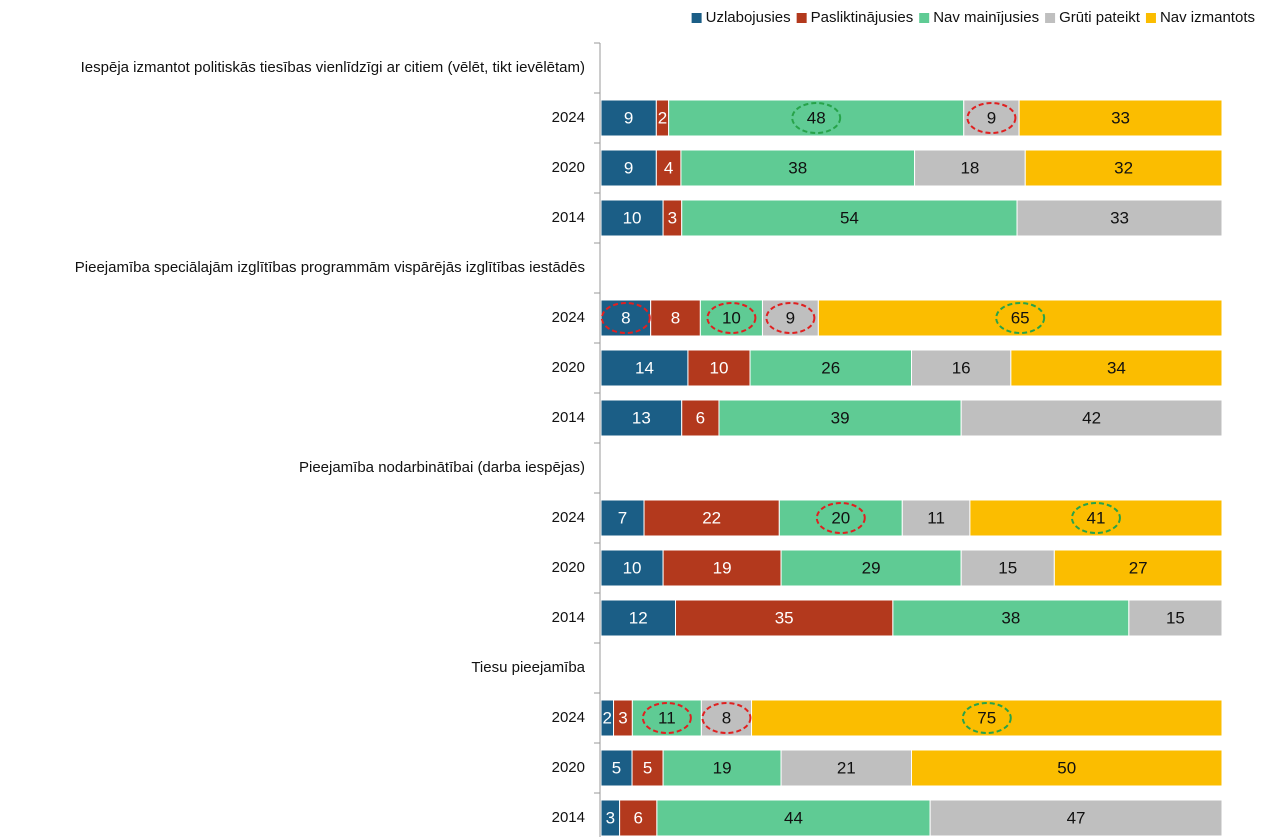  I want to click on data-label: 75, so click(986, 717).